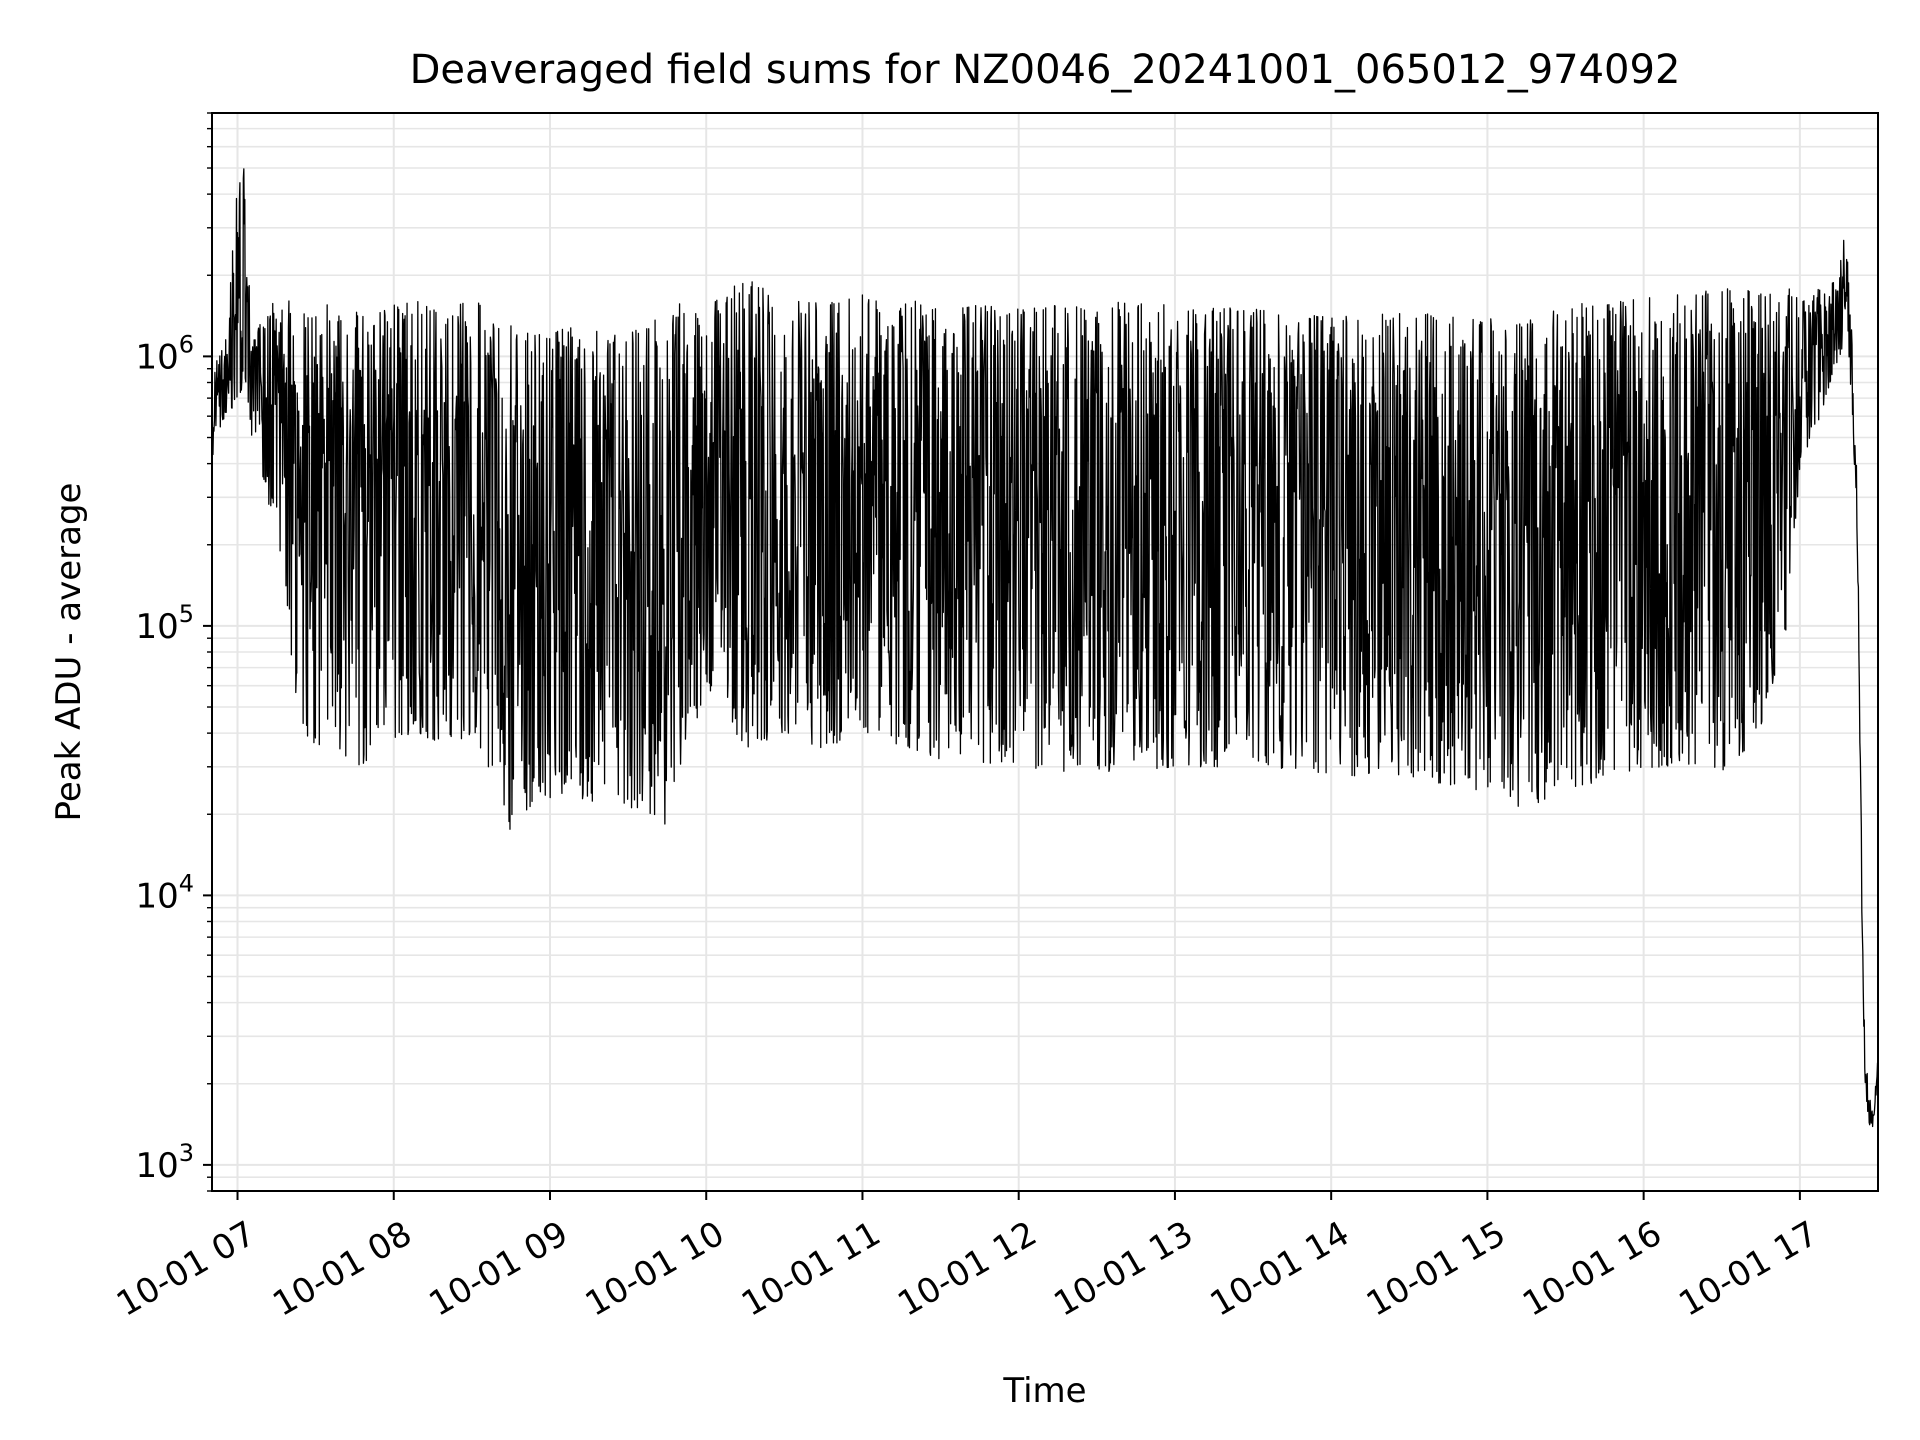 Image resolution: width=1920 pixels, height=1440 pixels. What do you see at coordinates (164, 892) in the screenshot?
I see `y-tick-label: 10⁴` at bounding box center [164, 892].